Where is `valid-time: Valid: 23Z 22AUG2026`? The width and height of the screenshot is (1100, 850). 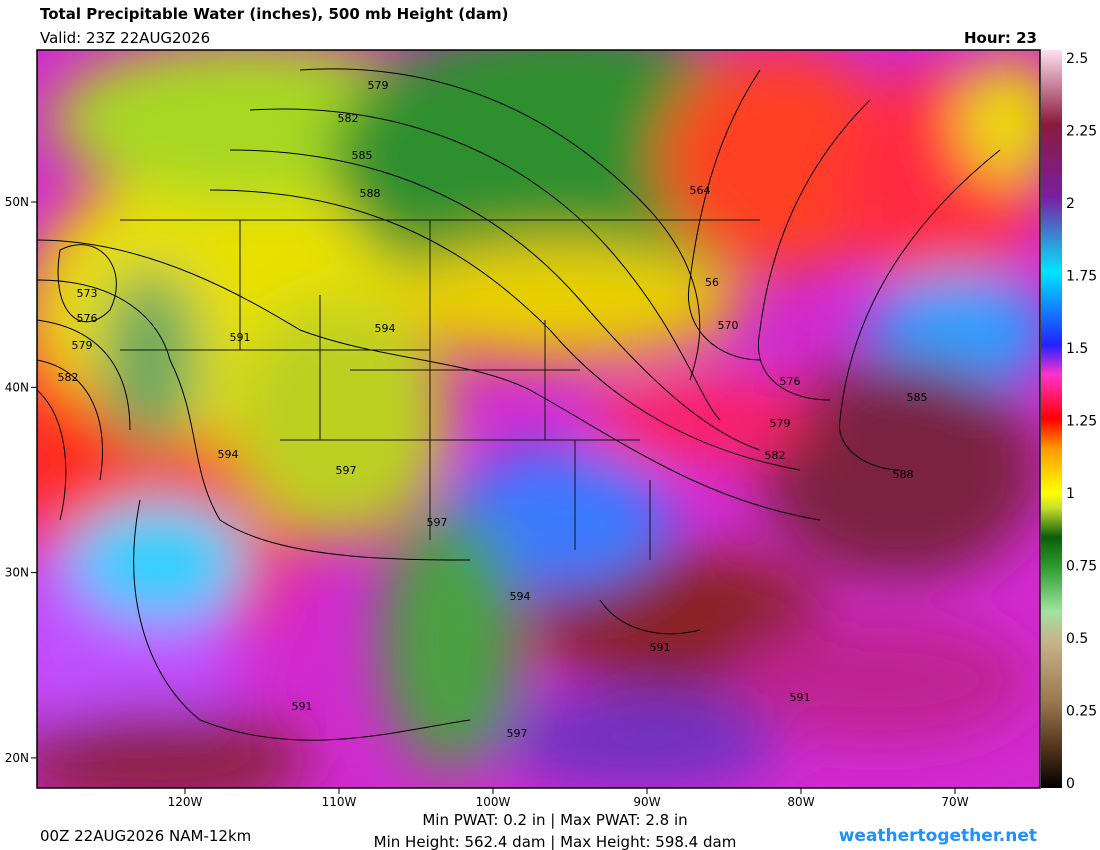
valid-time: Valid: 23Z 22AUG2026 is located at coordinates (125, 38).